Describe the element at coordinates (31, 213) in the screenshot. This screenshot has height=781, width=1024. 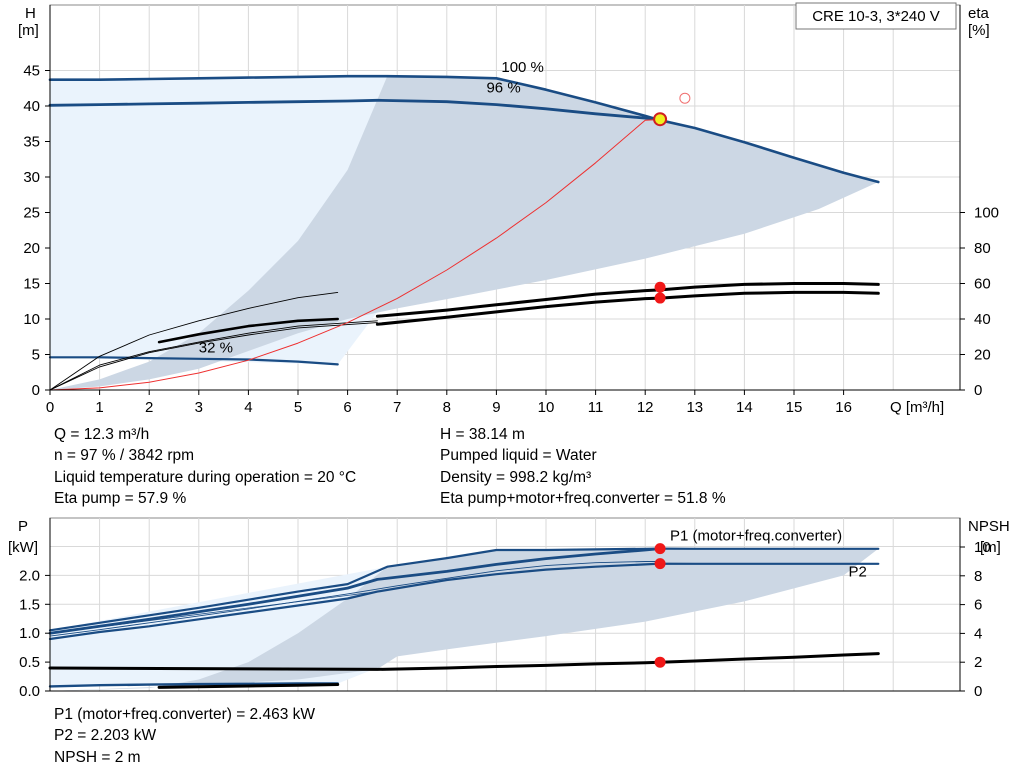
I see `top-y-tick-label: 25` at that location.